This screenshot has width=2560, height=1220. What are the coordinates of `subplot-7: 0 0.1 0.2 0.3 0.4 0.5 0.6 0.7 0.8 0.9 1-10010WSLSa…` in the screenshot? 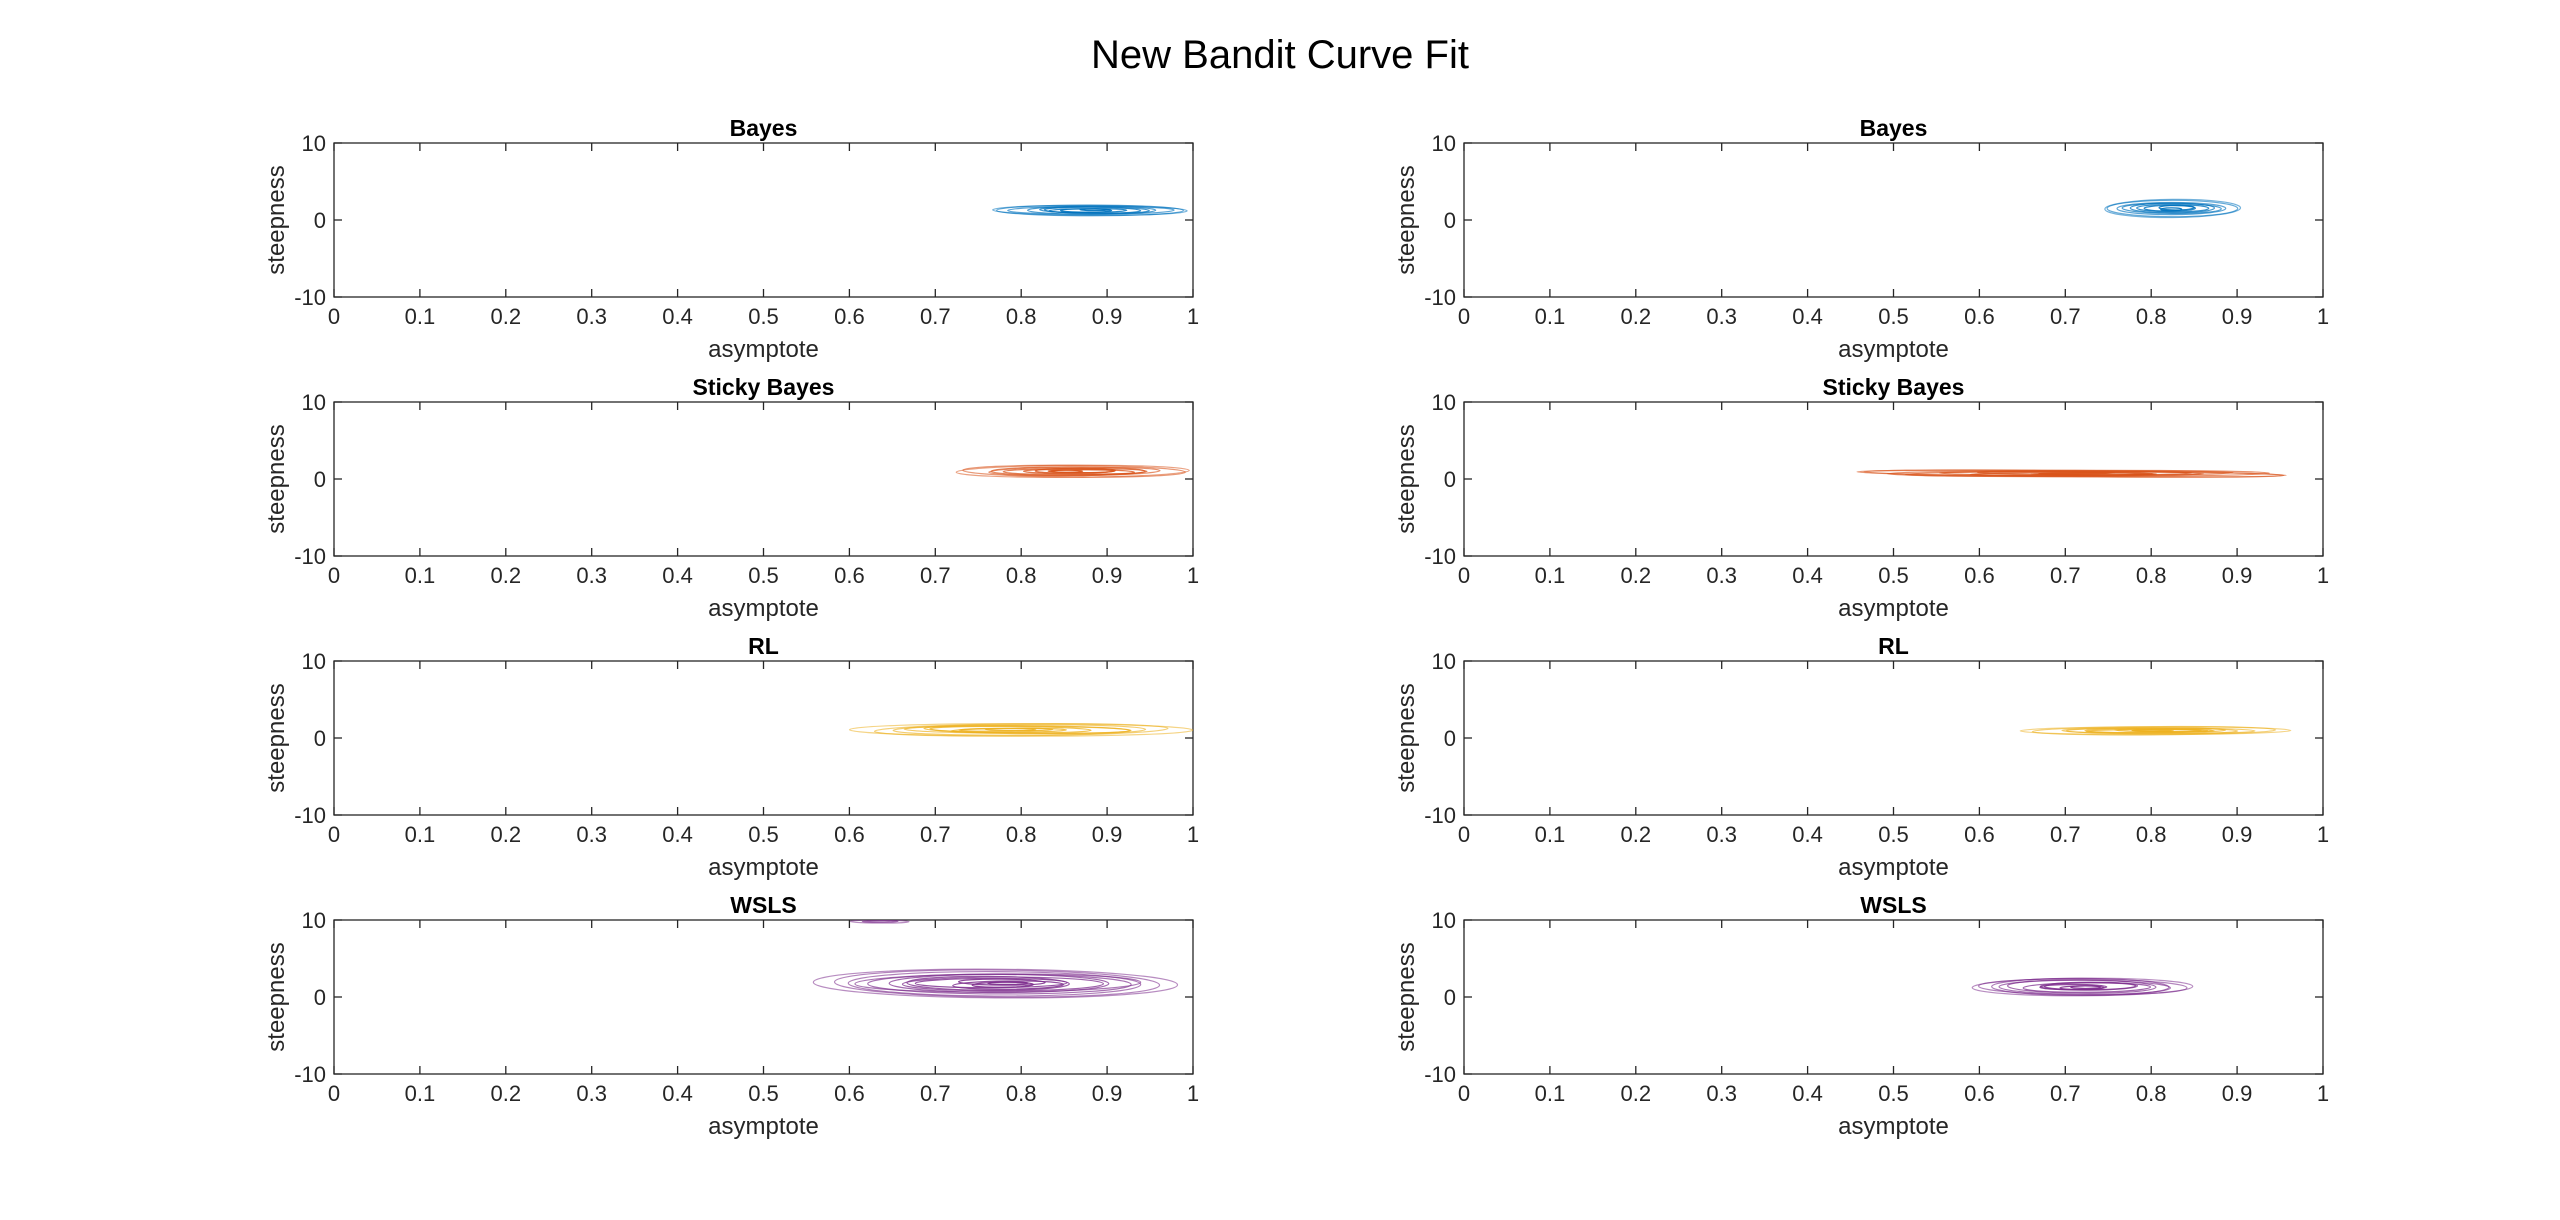 It's located at (731, 1016).